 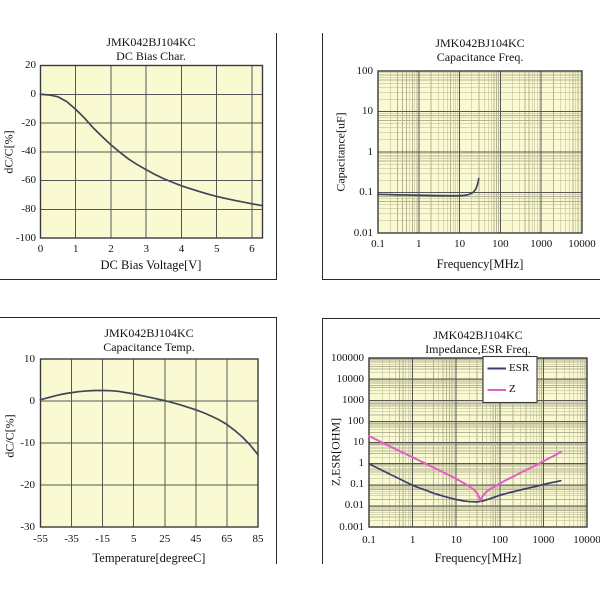 I want to click on cap-temp-series-dc/c, so click(x=149, y=422).